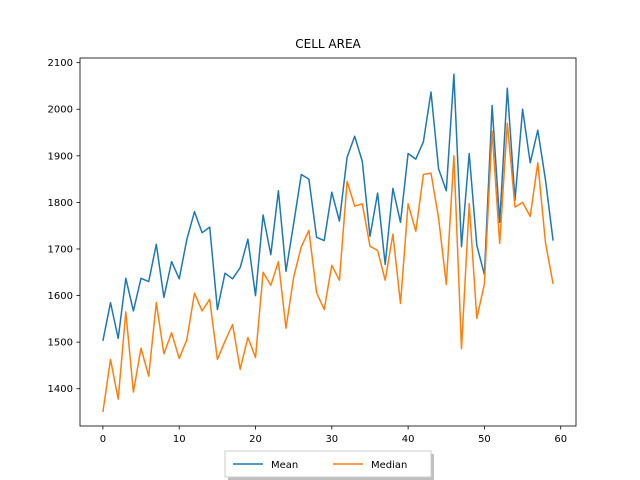  I want to click on x-tick-label: 40, so click(408, 439).